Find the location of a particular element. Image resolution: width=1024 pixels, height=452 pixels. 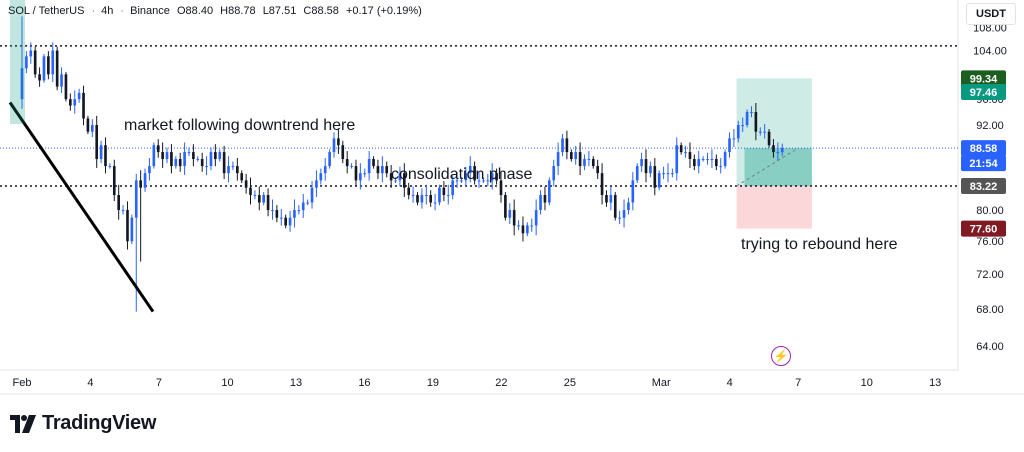

profit-zone is located at coordinates (774, 132).